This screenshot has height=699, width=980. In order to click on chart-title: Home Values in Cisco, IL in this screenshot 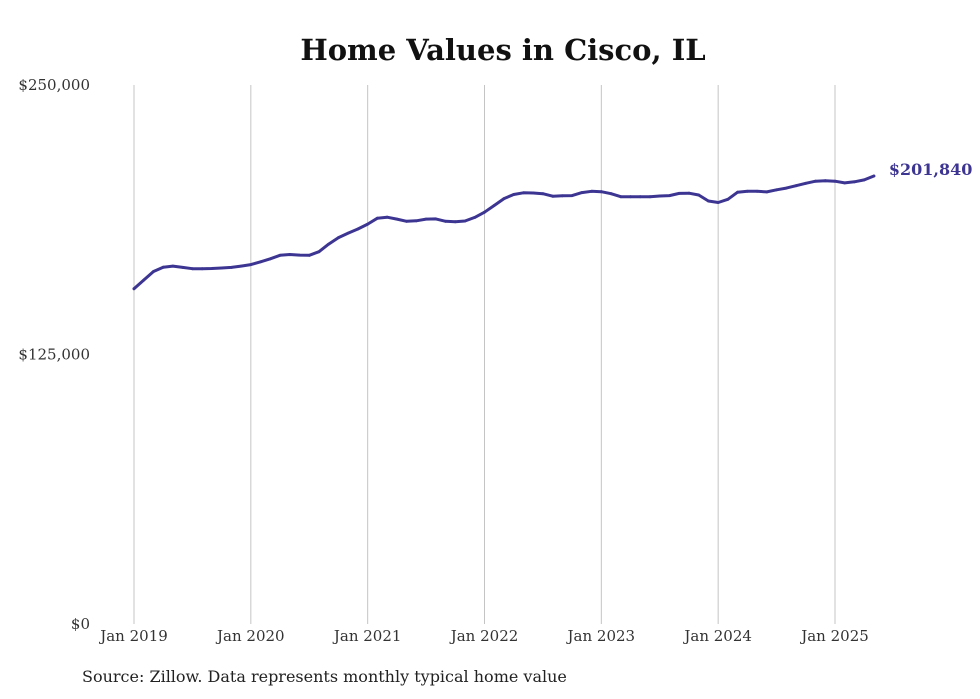, I will do `click(502, 50)`.